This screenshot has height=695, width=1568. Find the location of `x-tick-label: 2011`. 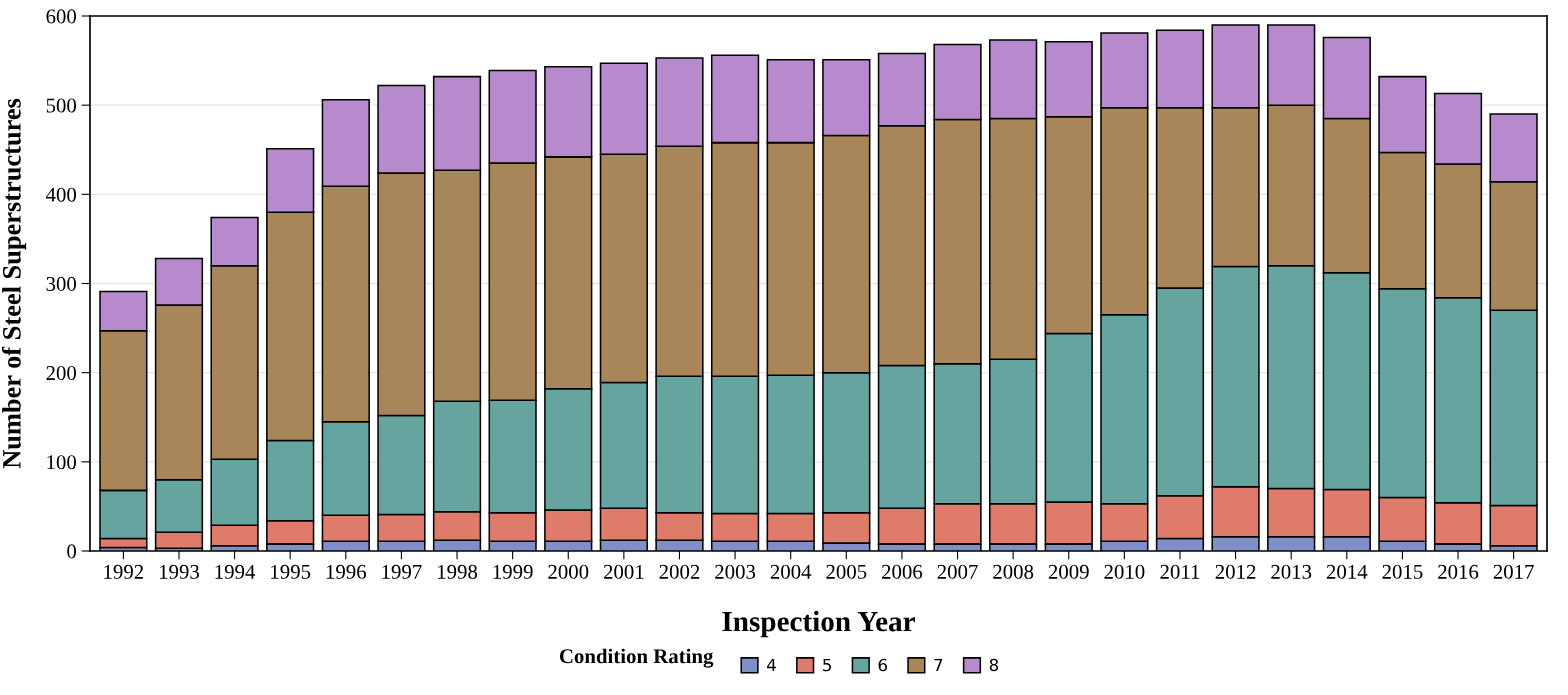

x-tick-label: 2011 is located at coordinates (1180, 571).